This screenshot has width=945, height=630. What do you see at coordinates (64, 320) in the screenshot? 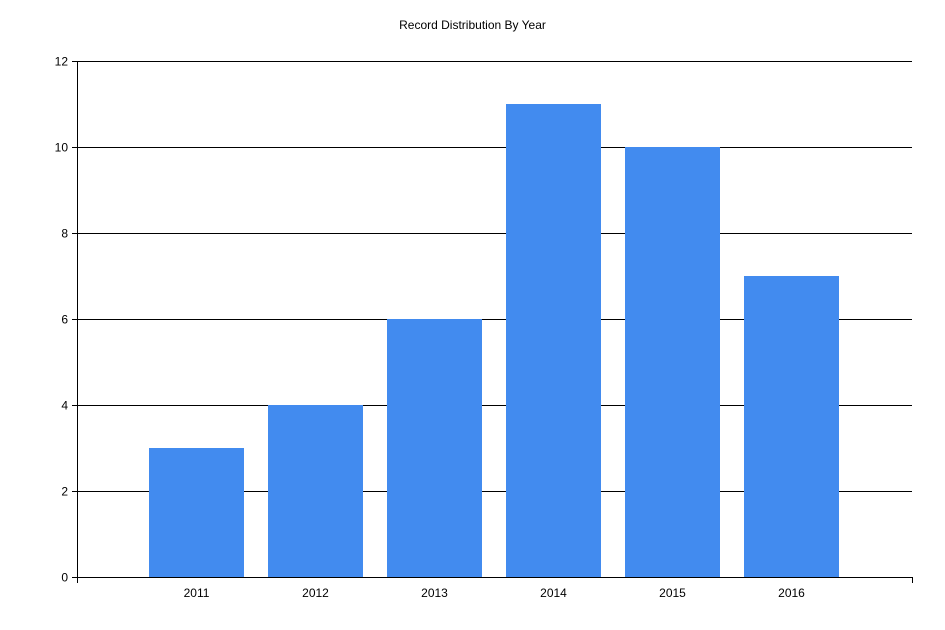
I see `y-tick-label: 6` at bounding box center [64, 320].